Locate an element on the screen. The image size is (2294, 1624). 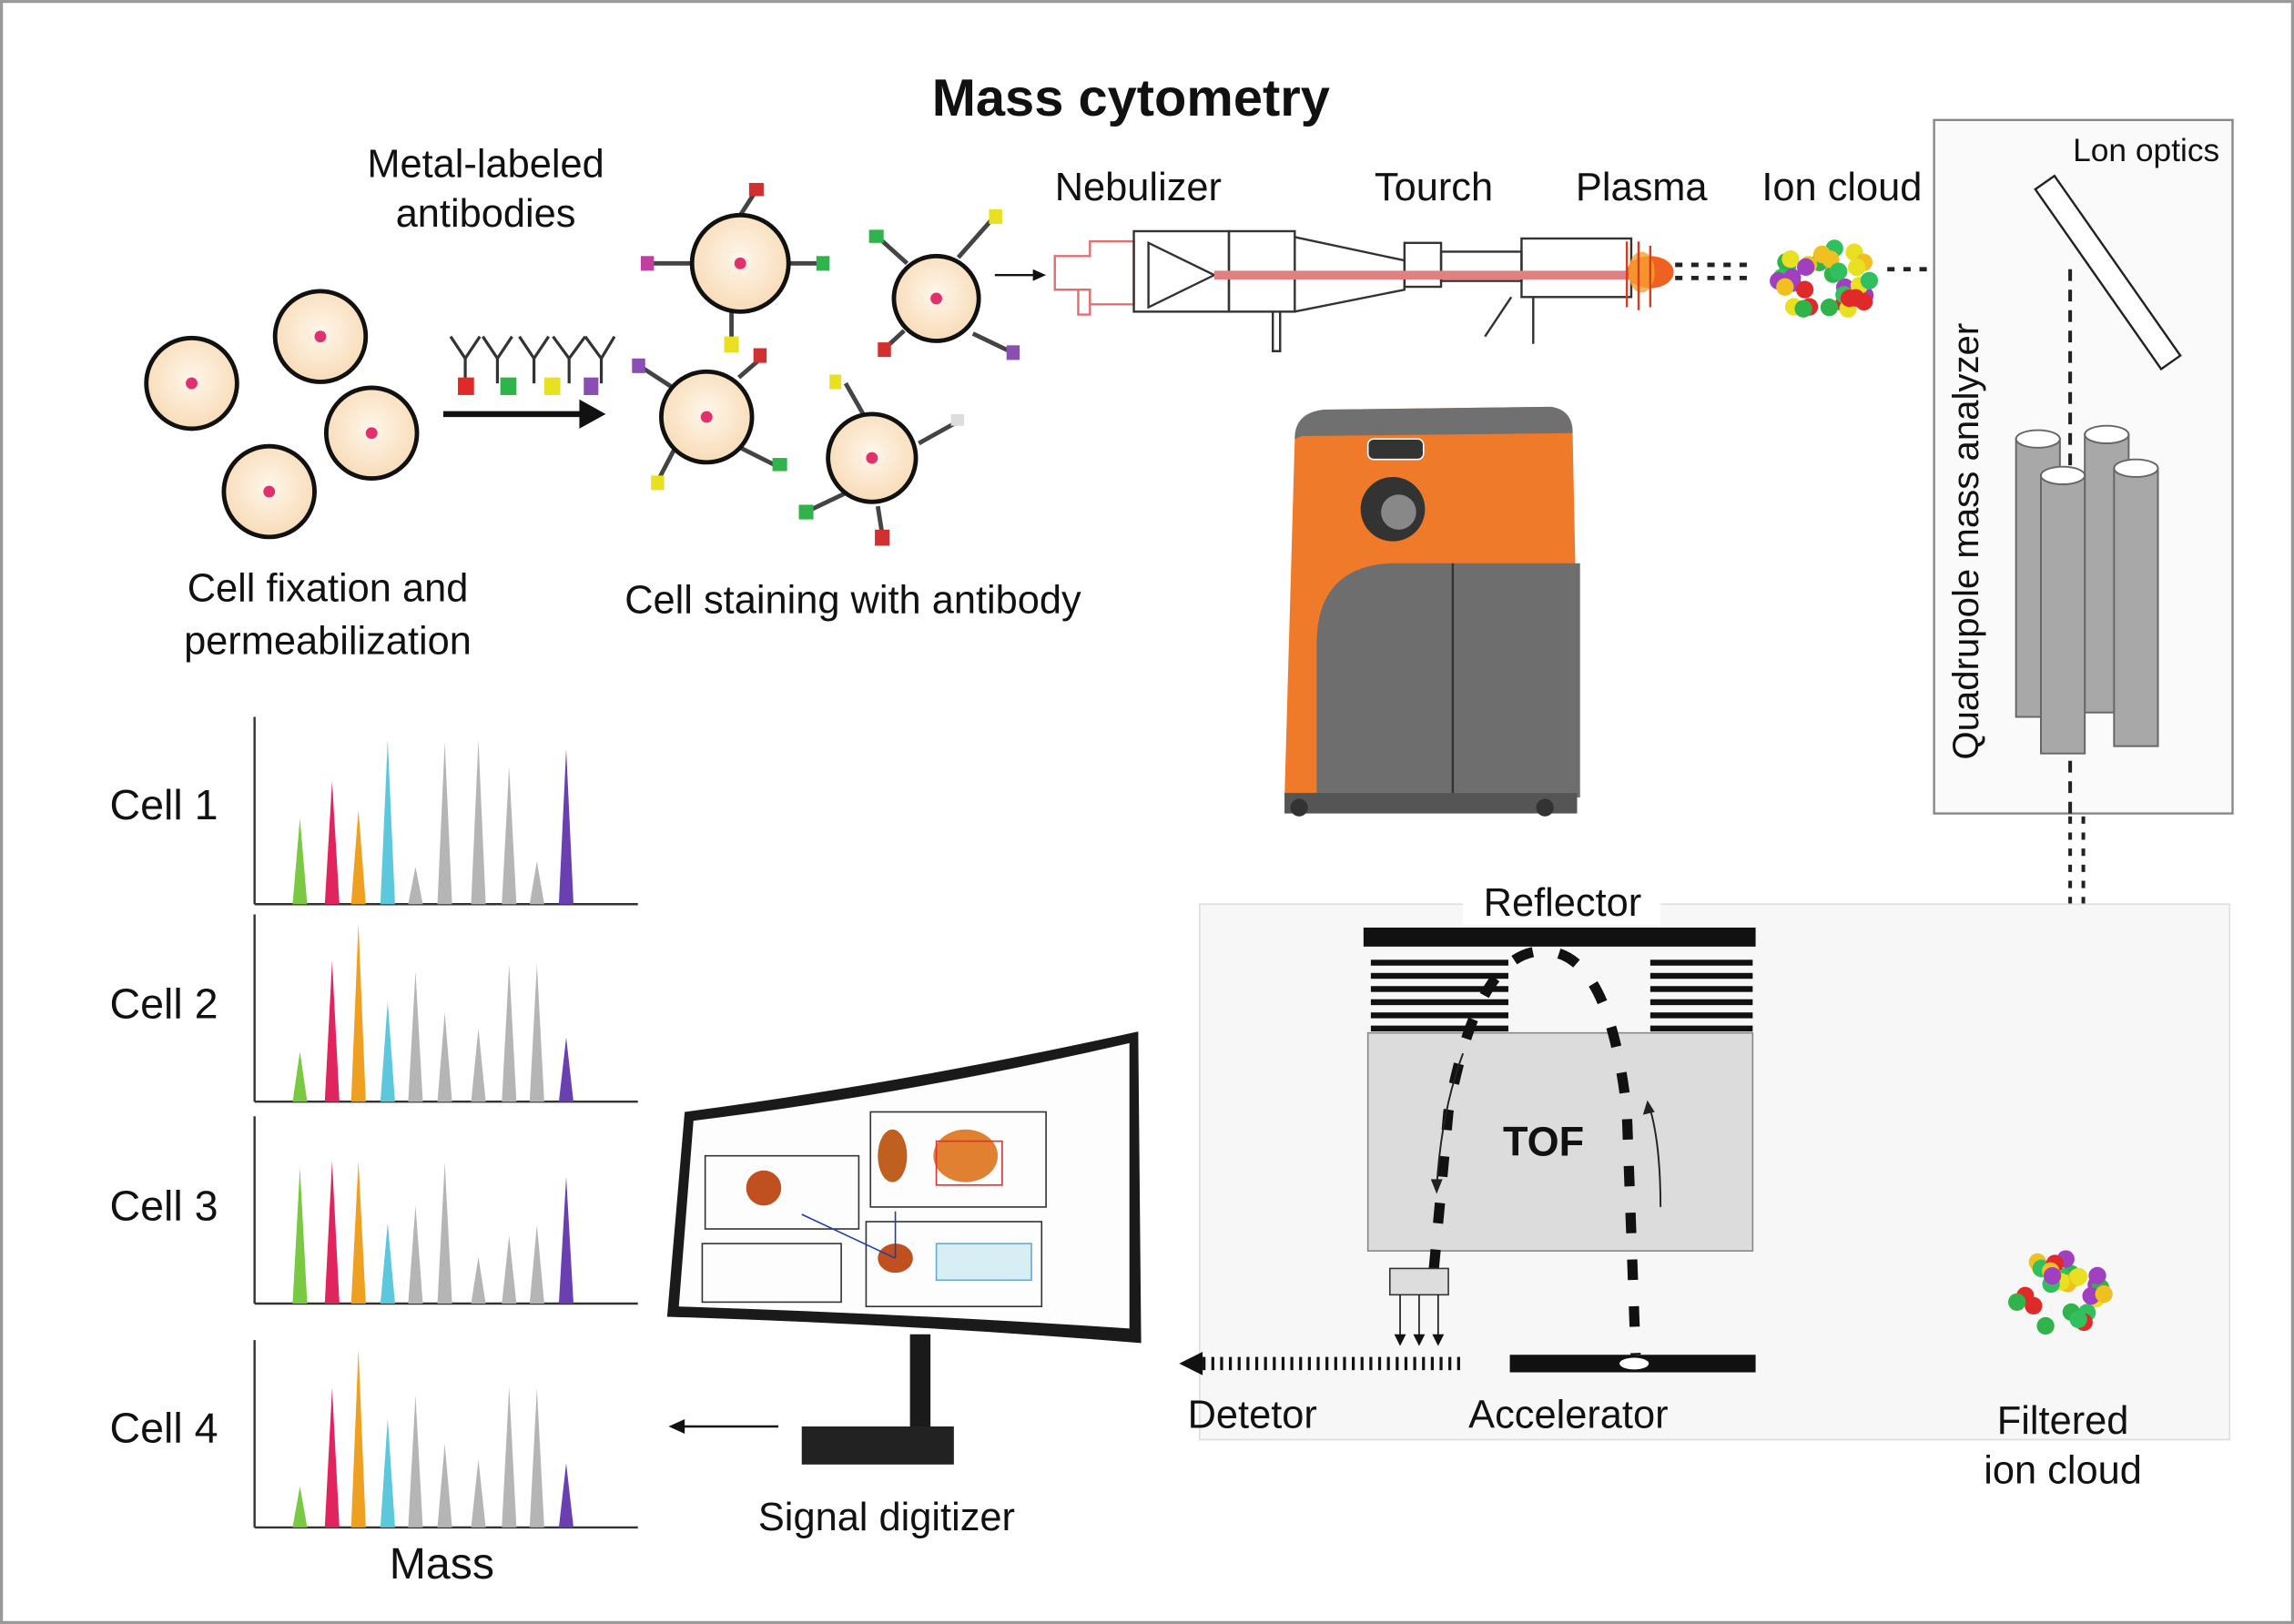
accelerator-plate is located at coordinates (1632, 1364).